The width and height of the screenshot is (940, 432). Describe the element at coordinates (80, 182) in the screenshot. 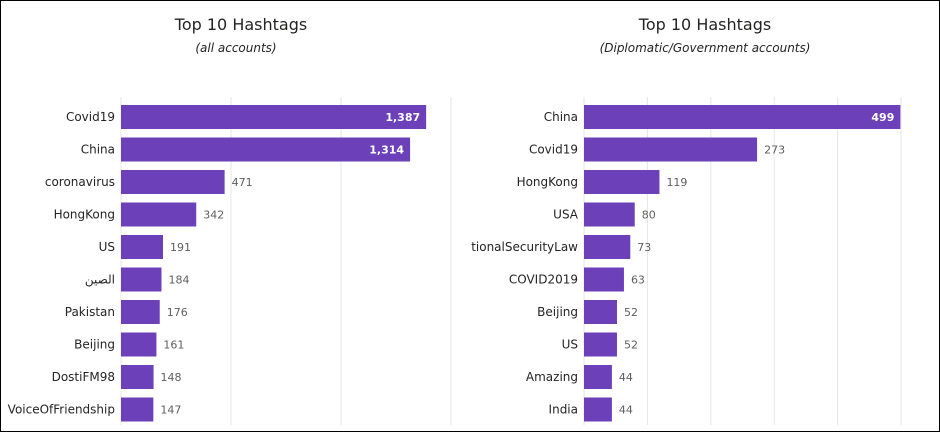

I see `category-label: coronavirus` at that location.